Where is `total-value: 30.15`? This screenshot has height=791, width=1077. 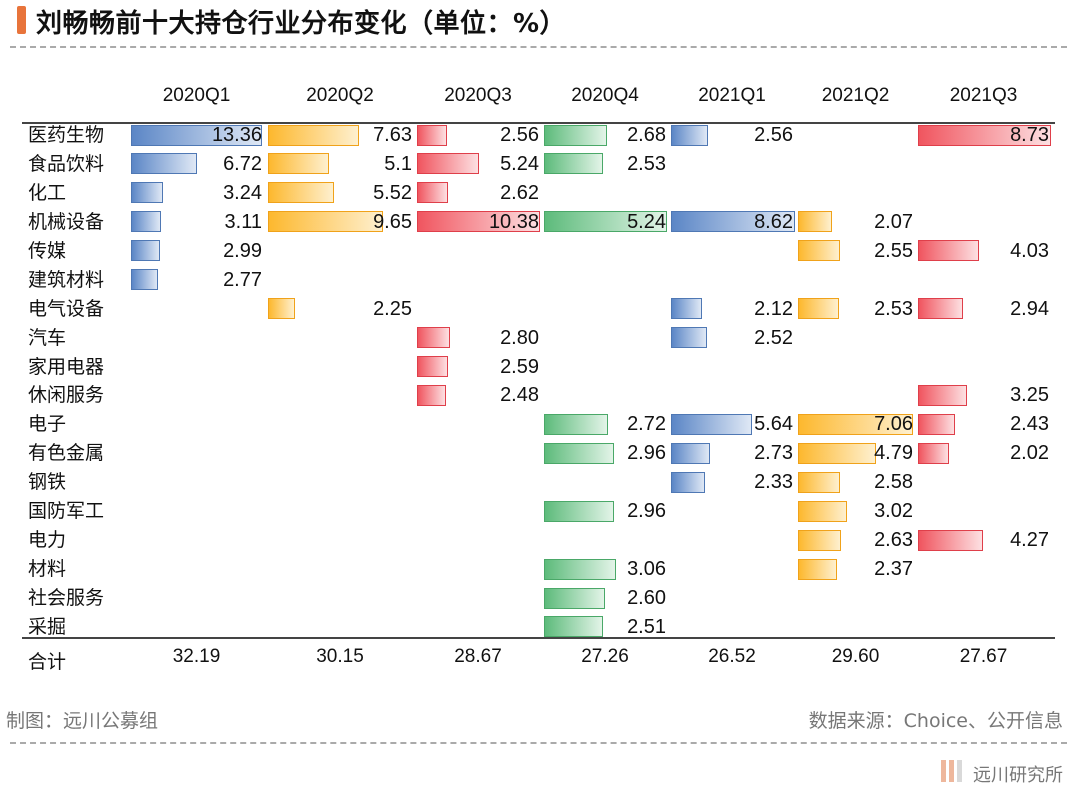
total-value: 30.15 is located at coordinates (340, 656).